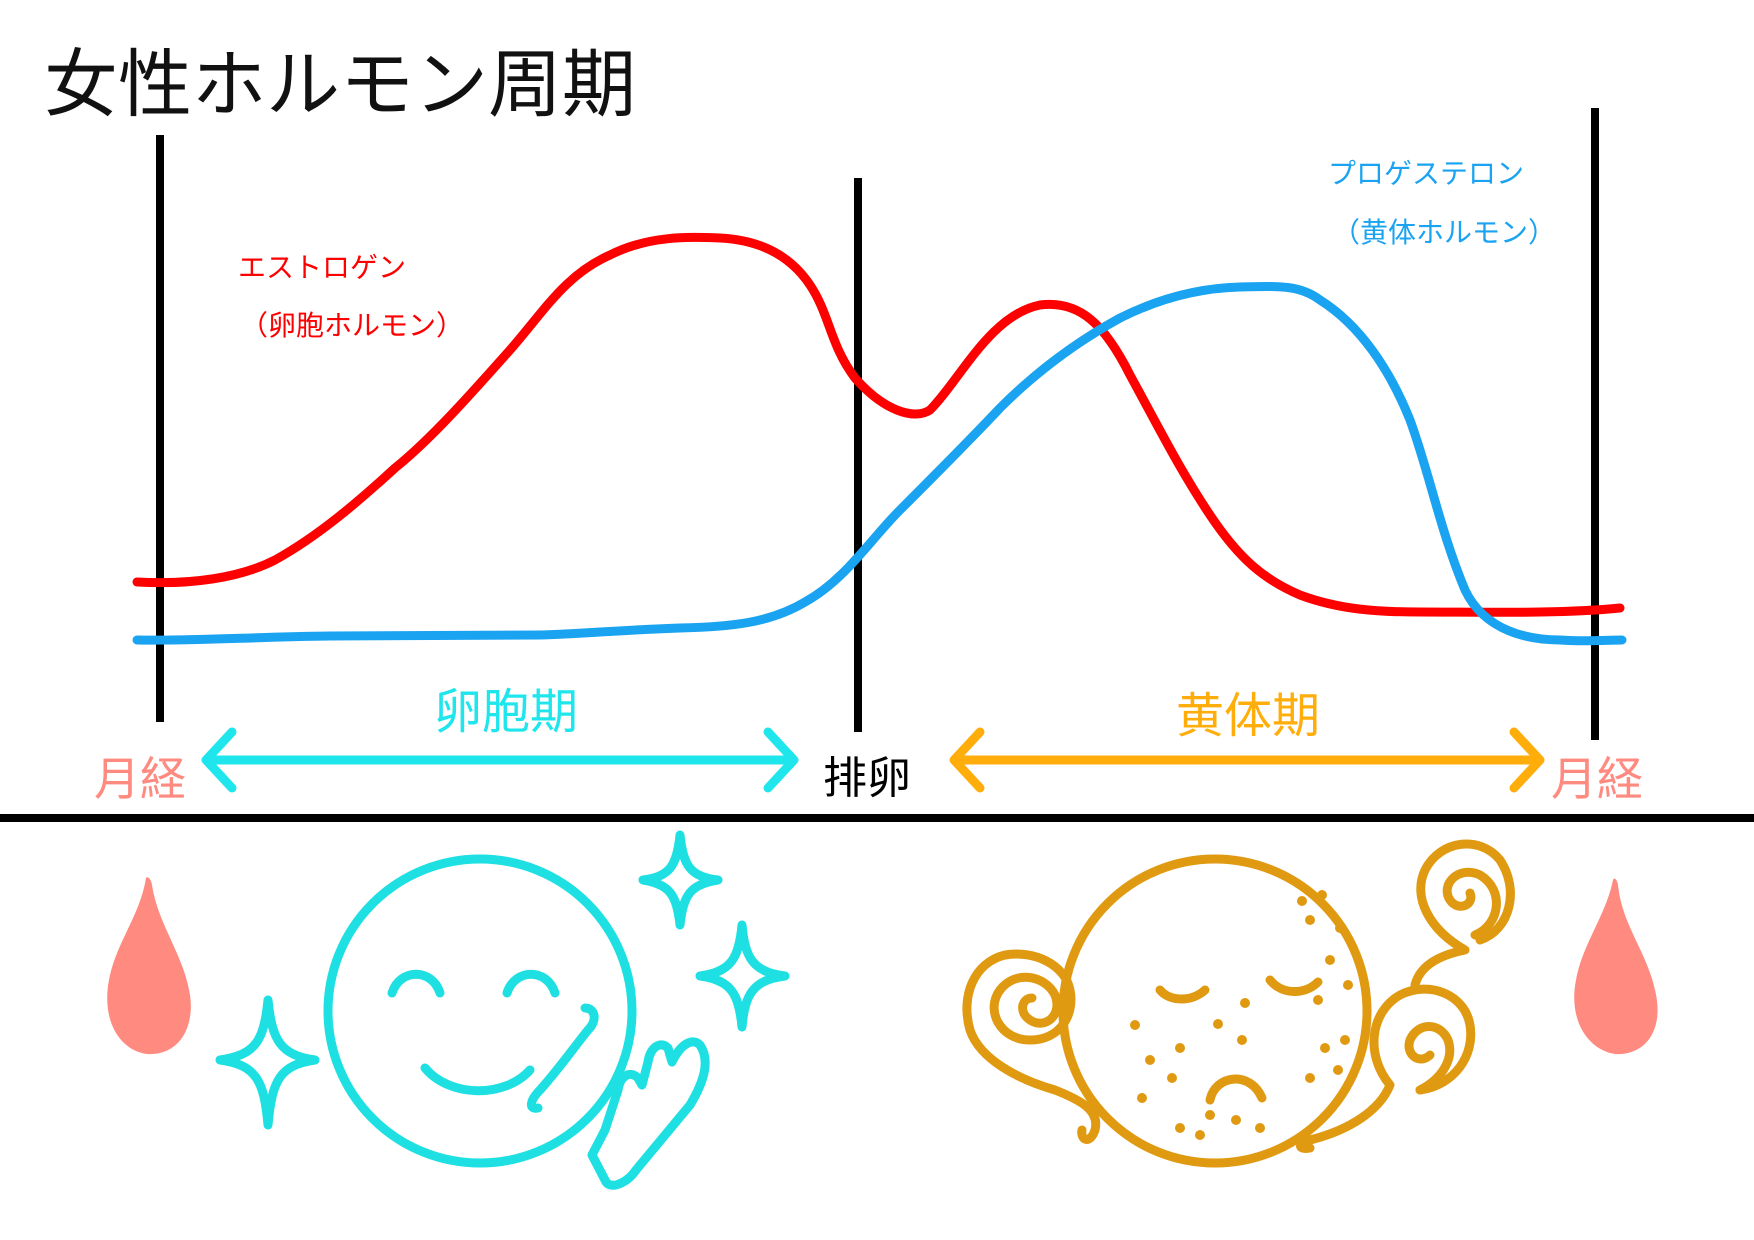 This screenshot has height=1240, width=1754. I want to click on tired-spotty-face-icon, so click(1238, 1003).